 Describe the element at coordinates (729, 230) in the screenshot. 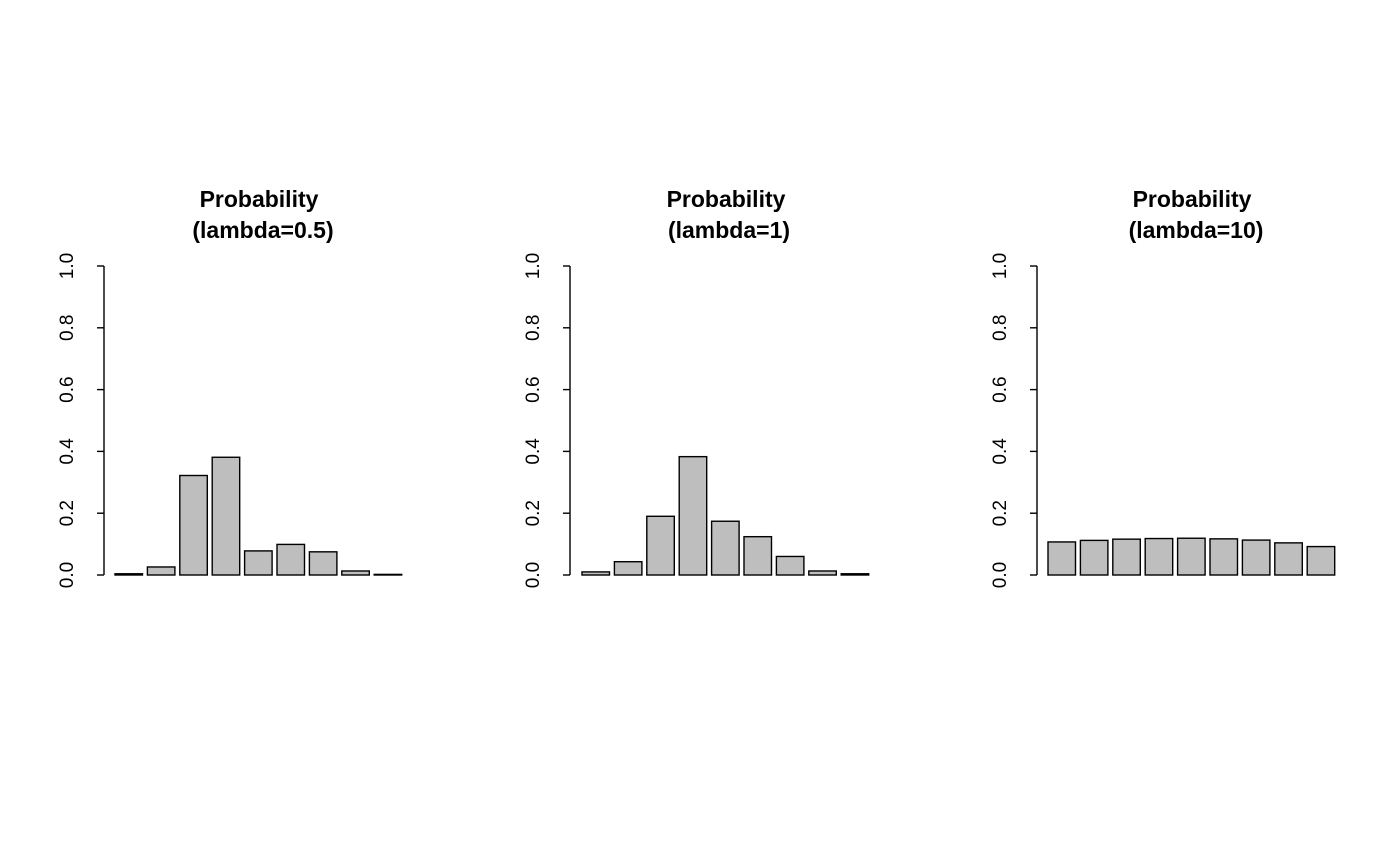

I see `chart-title-line2: (lambda=1)` at that location.